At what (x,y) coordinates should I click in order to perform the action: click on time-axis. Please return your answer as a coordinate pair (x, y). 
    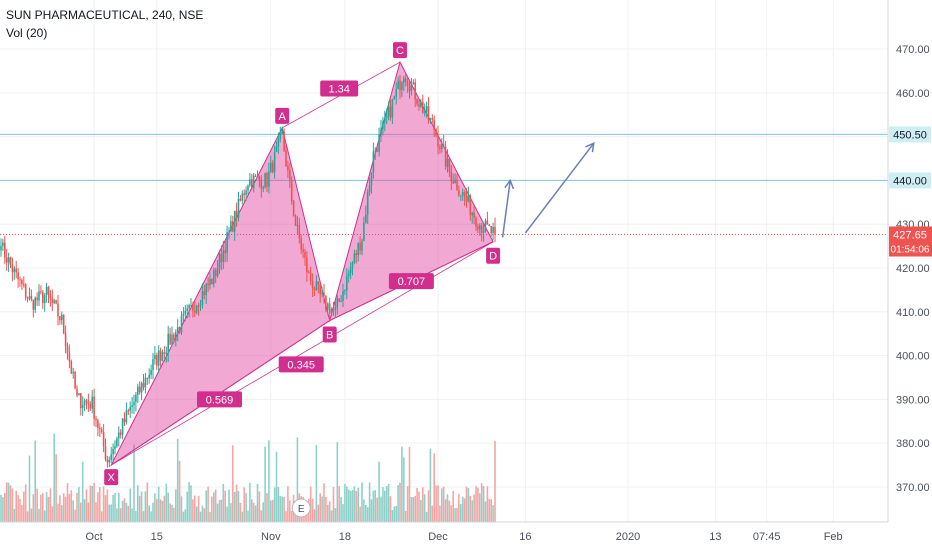
    Looking at the image, I should click on (466, 536).